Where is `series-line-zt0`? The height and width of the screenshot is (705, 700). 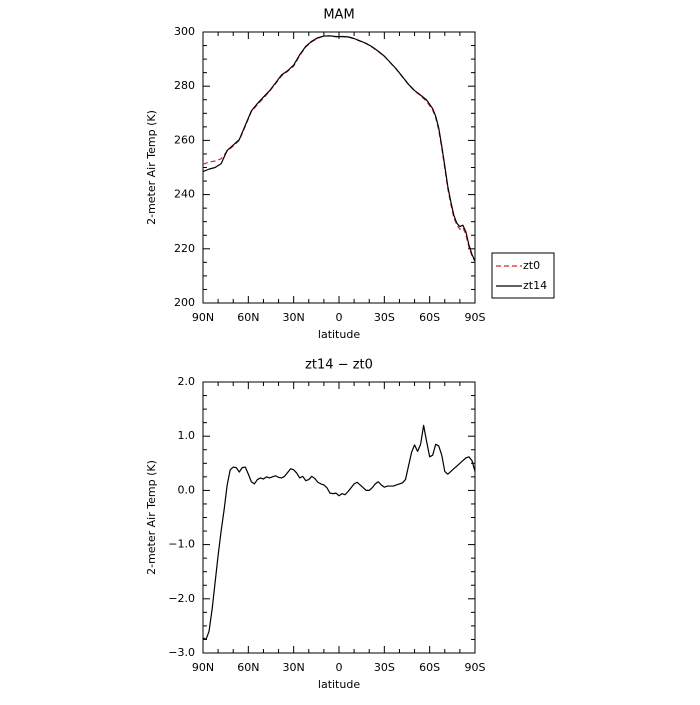
series-line-zt0 is located at coordinates (339, 148).